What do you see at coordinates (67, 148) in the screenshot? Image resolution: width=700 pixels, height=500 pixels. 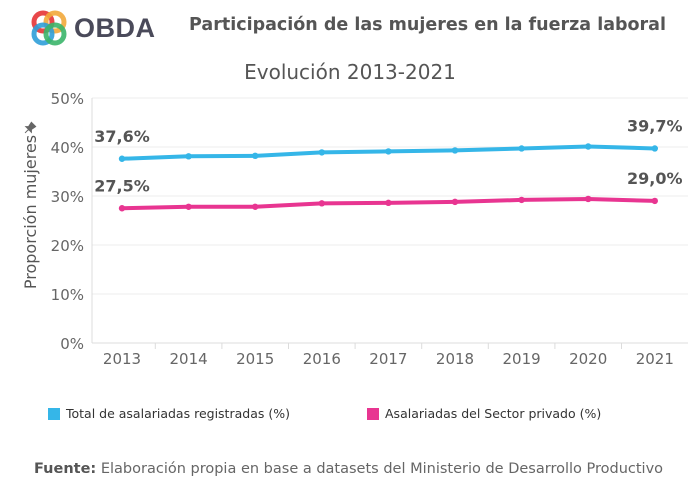 I see `y-tick-label: 40%` at bounding box center [67, 148].